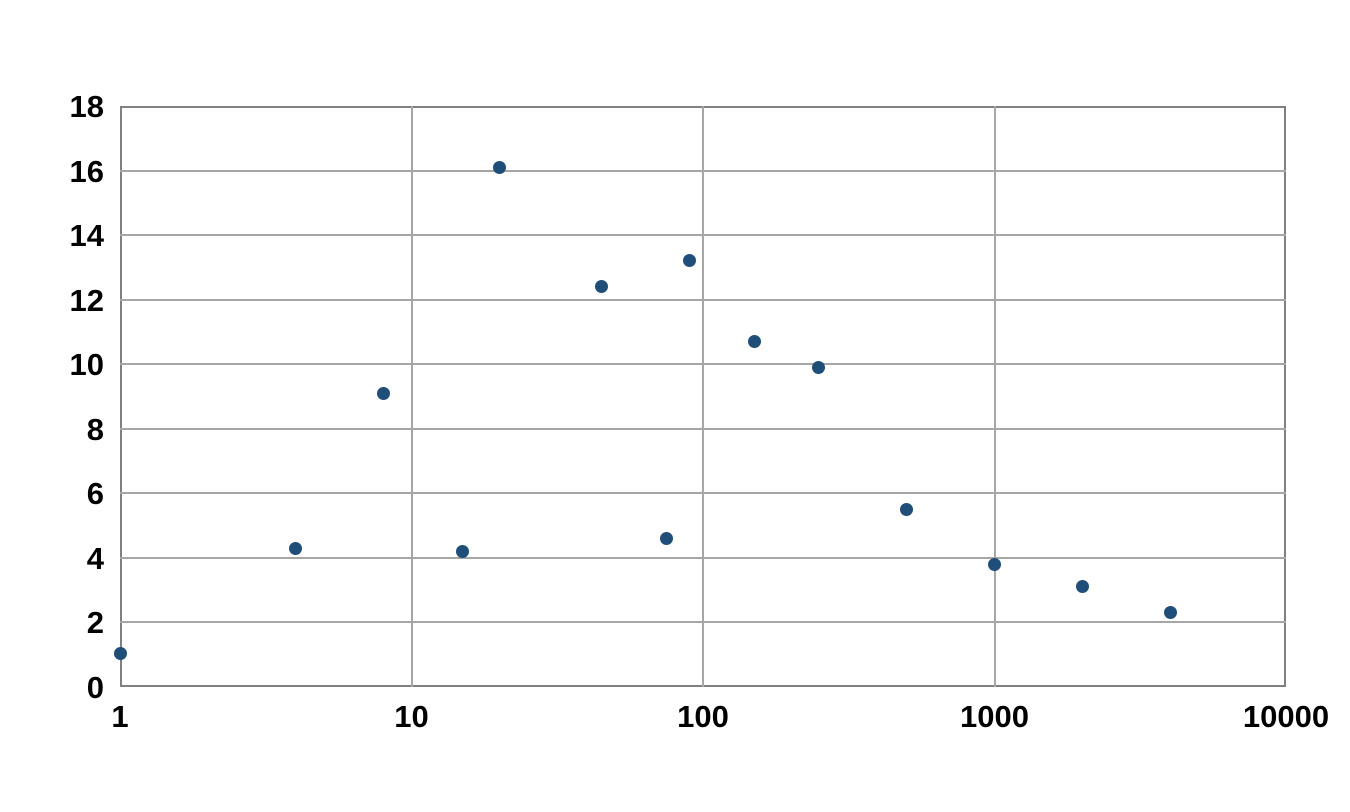 The width and height of the screenshot is (1350, 812). I want to click on y-tick-label: 6, so click(95, 494).